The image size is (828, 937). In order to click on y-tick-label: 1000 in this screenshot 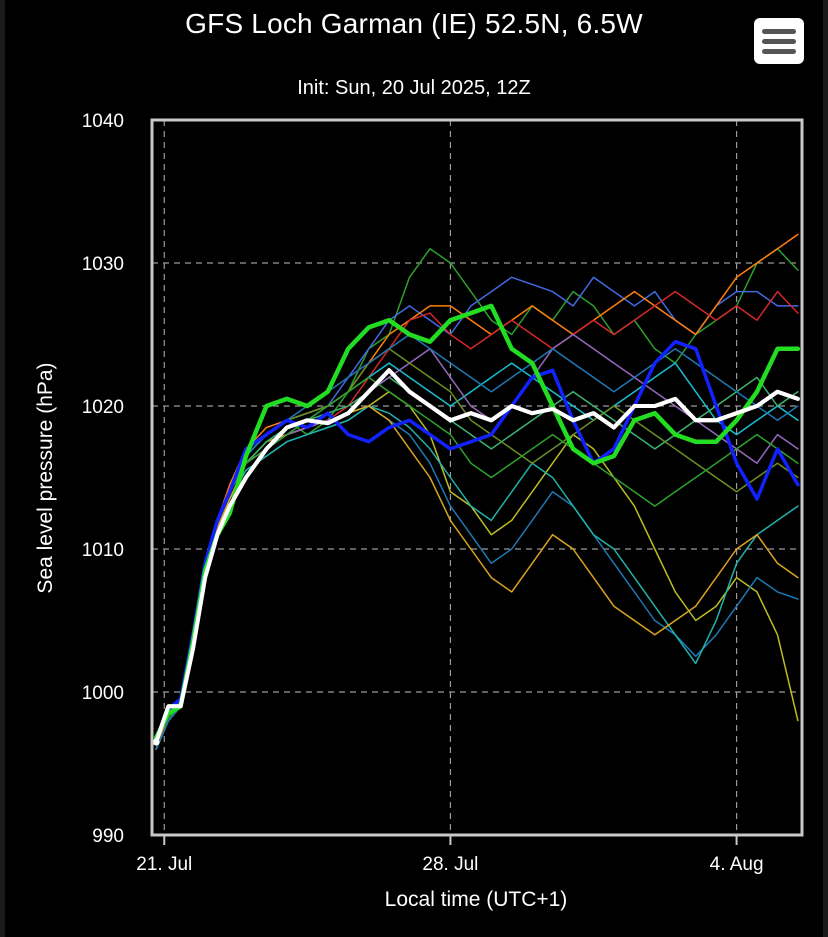, I will do `click(103, 693)`.